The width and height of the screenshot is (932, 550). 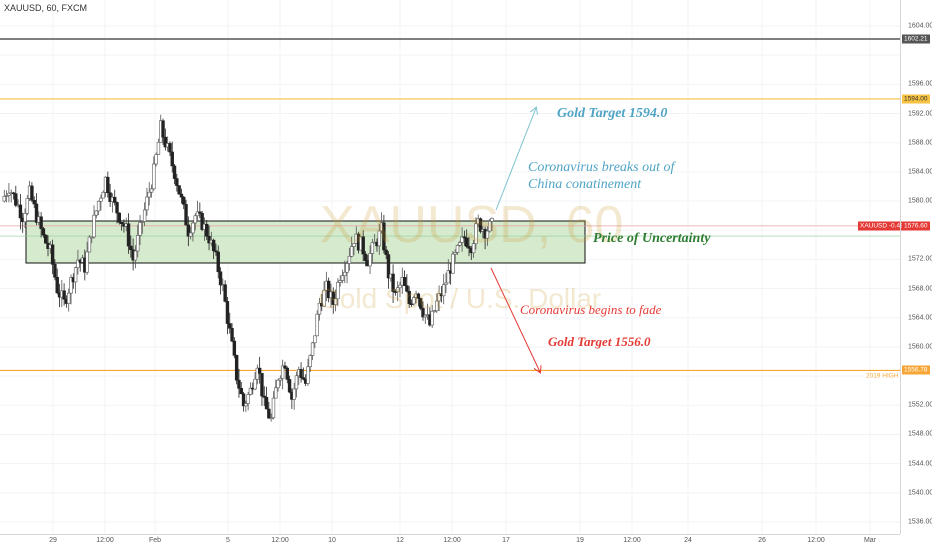 What do you see at coordinates (920, 84) in the screenshot?
I see `price-tick: 1596.00` at bounding box center [920, 84].